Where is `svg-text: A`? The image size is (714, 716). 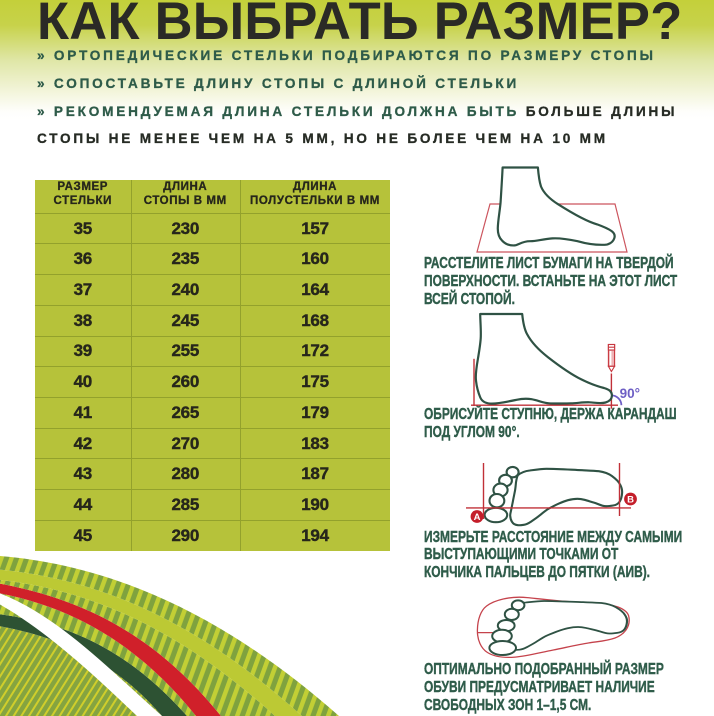 svg-text: A is located at coordinates (477, 517).